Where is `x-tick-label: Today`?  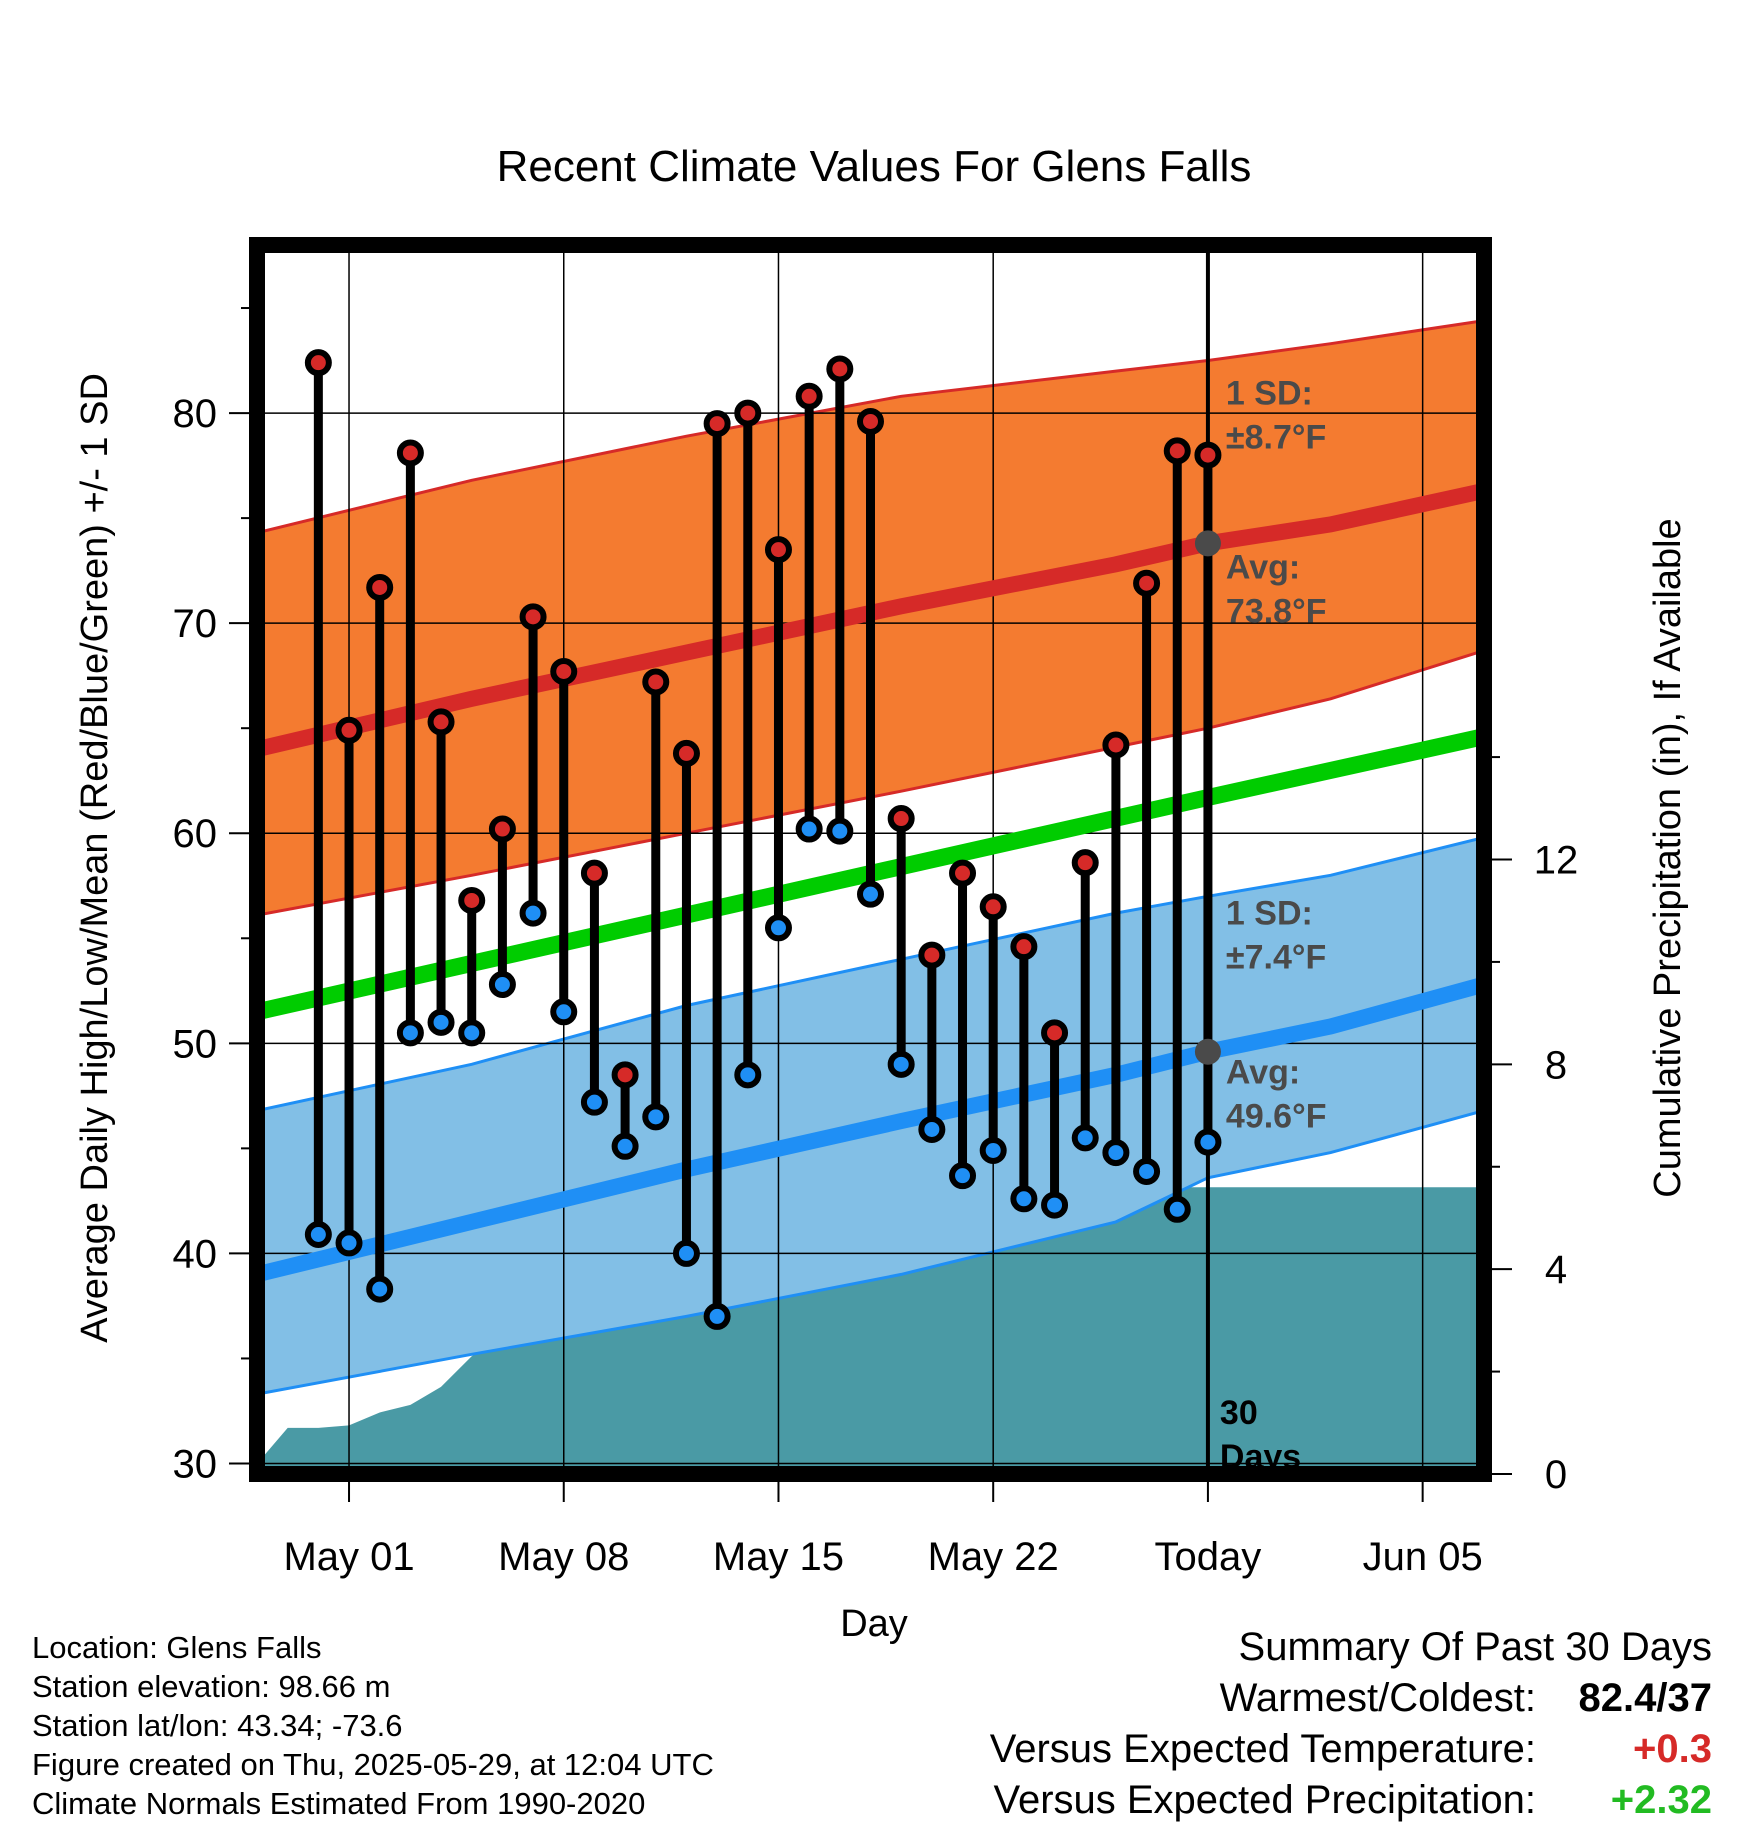 x-tick-label: Today is located at coordinates (1208, 1557).